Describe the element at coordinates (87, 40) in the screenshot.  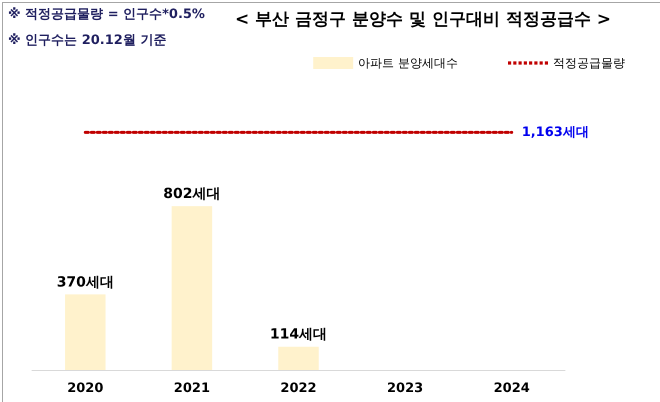
I see `text: ※ 인구수는 20.12월 기준` at that location.